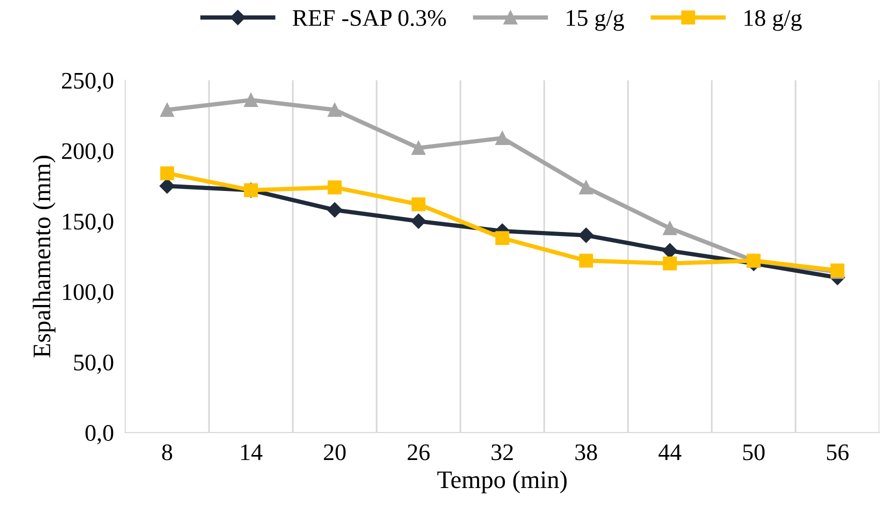 The width and height of the screenshot is (882, 518). What do you see at coordinates (251, 452) in the screenshot?
I see `x-tick-label: 14` at bounding box center [251, 452].